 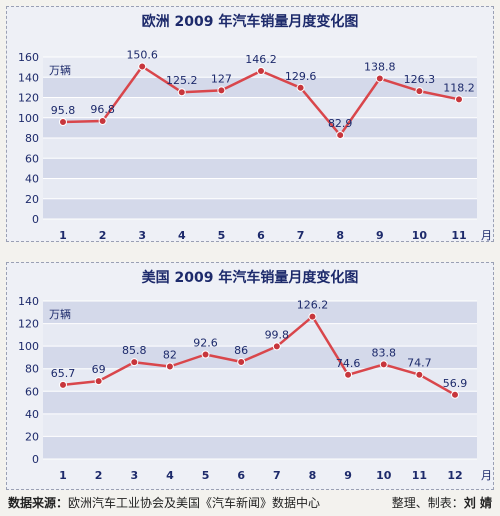 I want to click on chart-title: 欧洲 2009 年汽车销量月度变化图, so click(x=250, y=22).